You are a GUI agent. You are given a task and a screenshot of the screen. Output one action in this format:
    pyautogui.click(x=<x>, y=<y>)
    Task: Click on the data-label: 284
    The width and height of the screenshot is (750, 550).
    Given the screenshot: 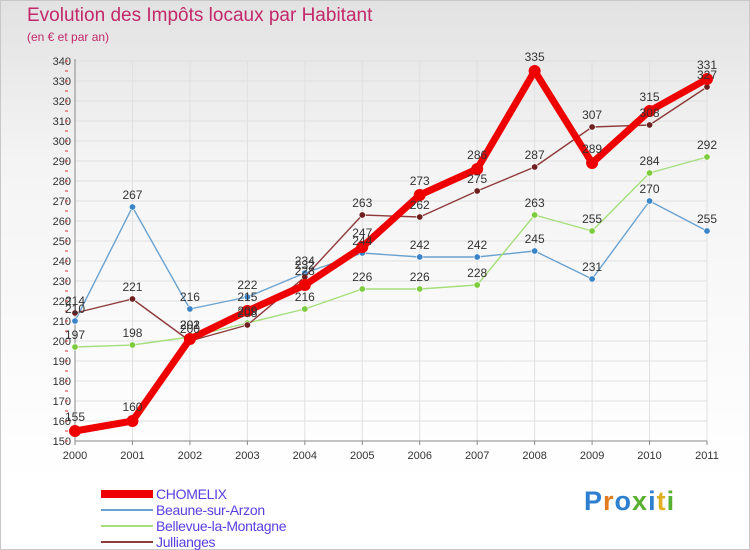 What is the action you would take?
    pyautogui.click(x=650, y=161)
    